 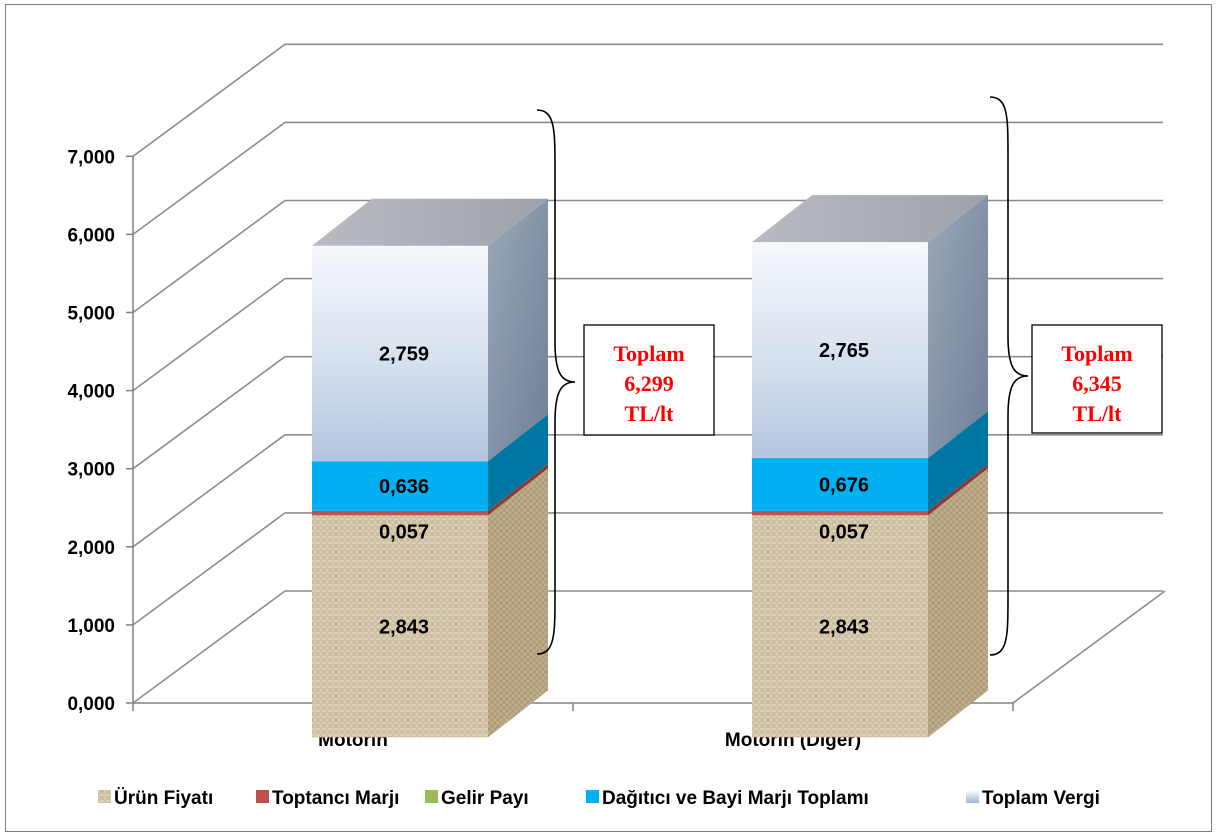 I want to click on legend-label: Dağıtıcı ve Bayi Marjı Toplamı, so click(x=735, y=798).